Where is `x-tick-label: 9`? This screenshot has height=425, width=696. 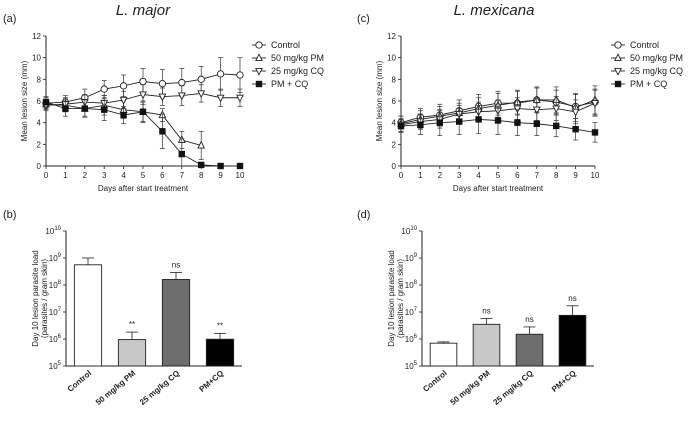 x-tick-label: 9 is located at coordinates (220, 175).